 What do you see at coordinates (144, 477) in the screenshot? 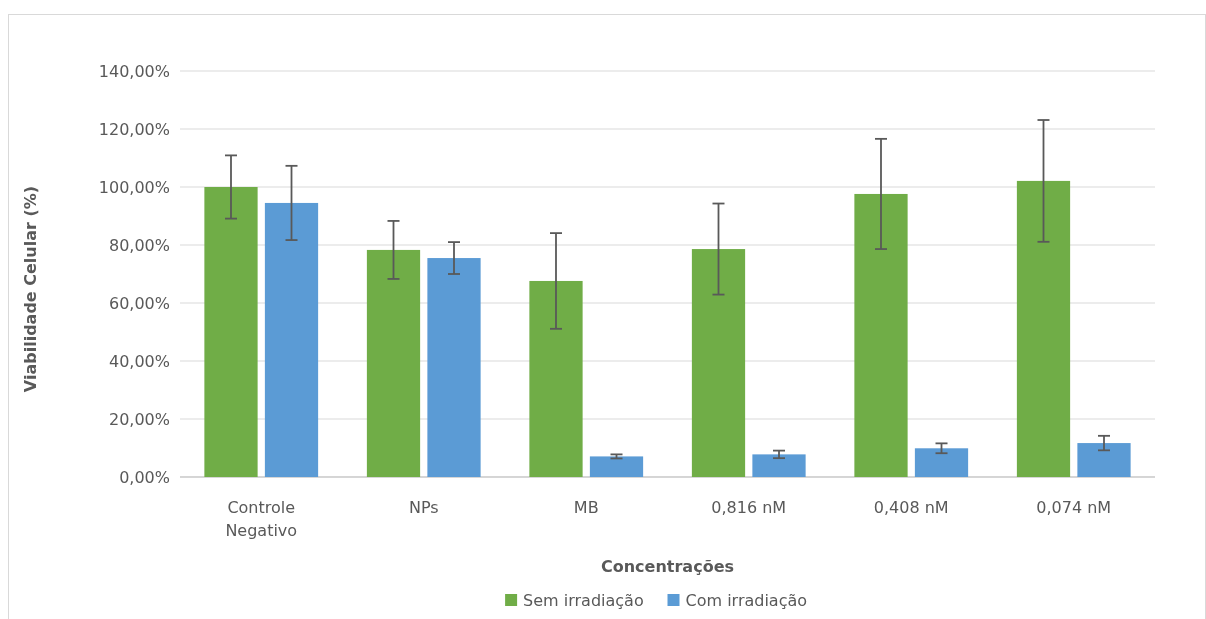
I see `y-tick-label: 0,00%` at bounding box center [144, 477].